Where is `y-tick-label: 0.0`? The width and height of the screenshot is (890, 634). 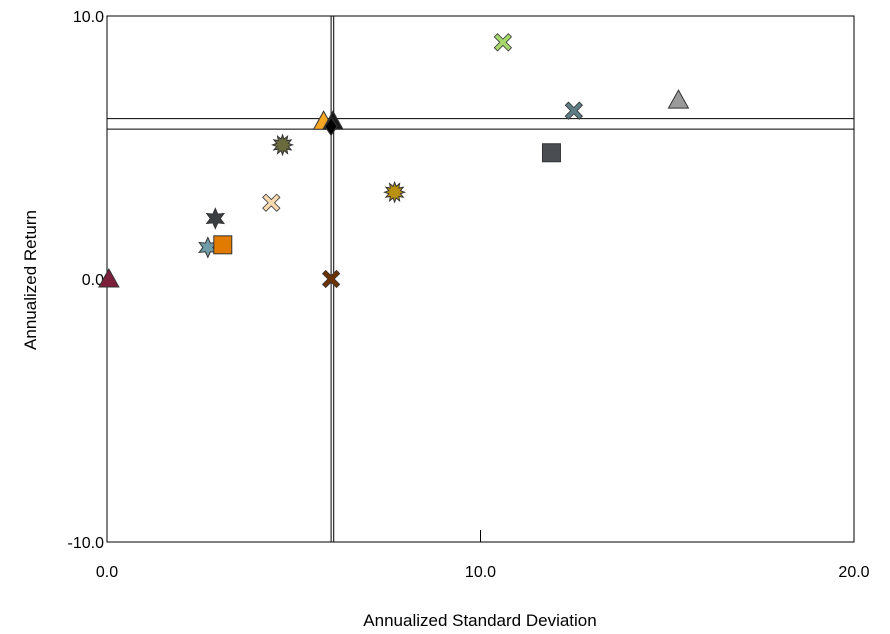 y-tick-label: 0.0 is located at coordinates (93, 280).